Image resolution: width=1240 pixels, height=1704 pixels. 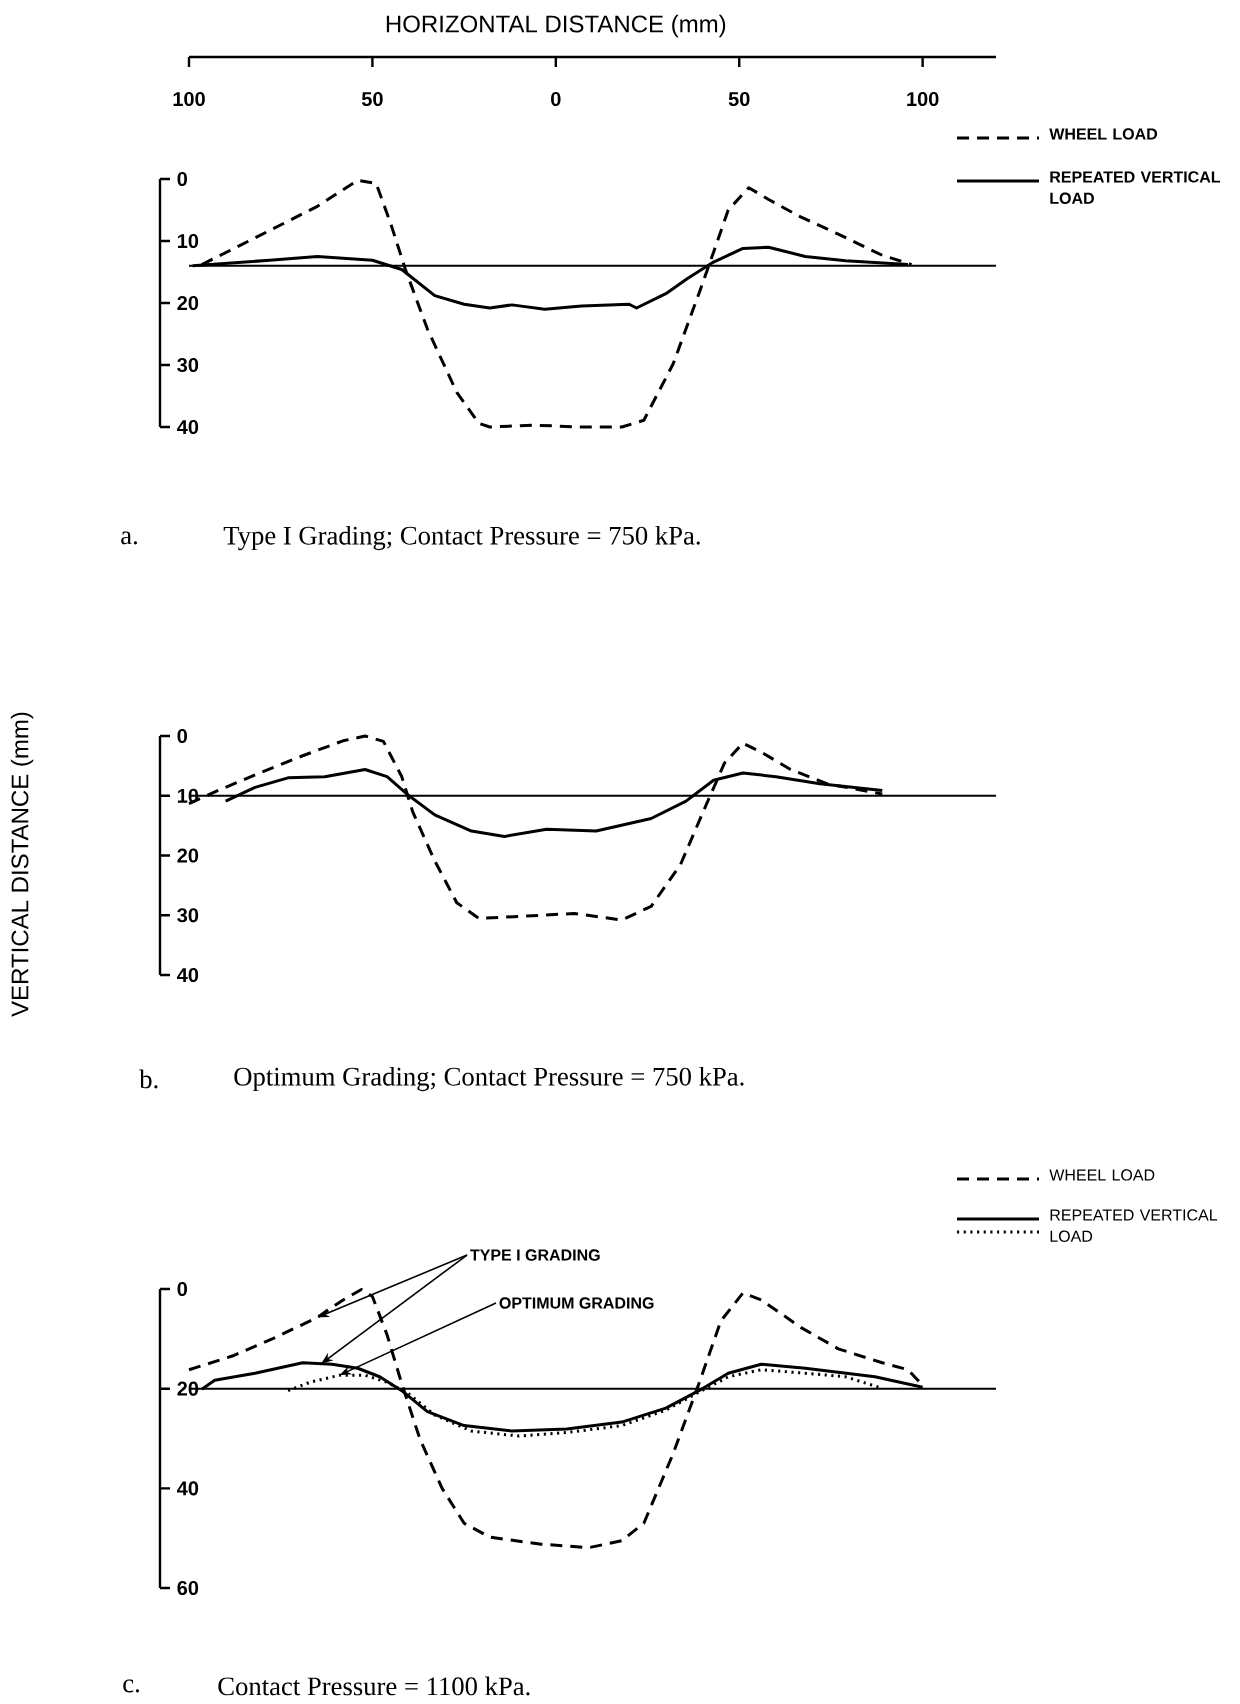 What do you see at coordinates (131, 1686) in the screenshot?
I see `text: c.` at bounding box center [131, 1686].